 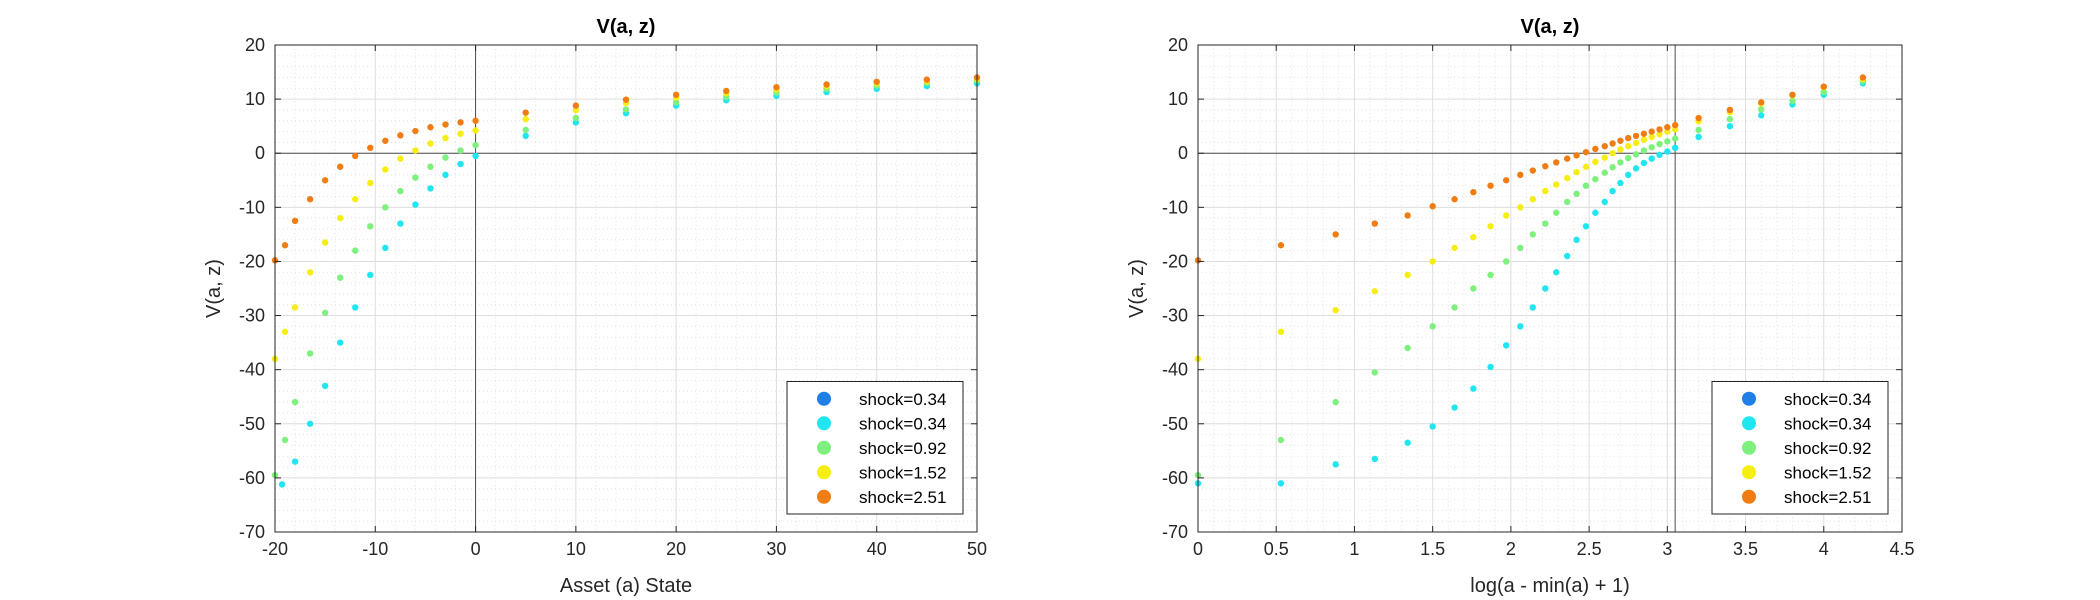 What do you see at coordinates (1550, 586) in the screenshot?
I see `x-axis-label: log(a - min(a) + 1)` at bounding box center [1550, 586].